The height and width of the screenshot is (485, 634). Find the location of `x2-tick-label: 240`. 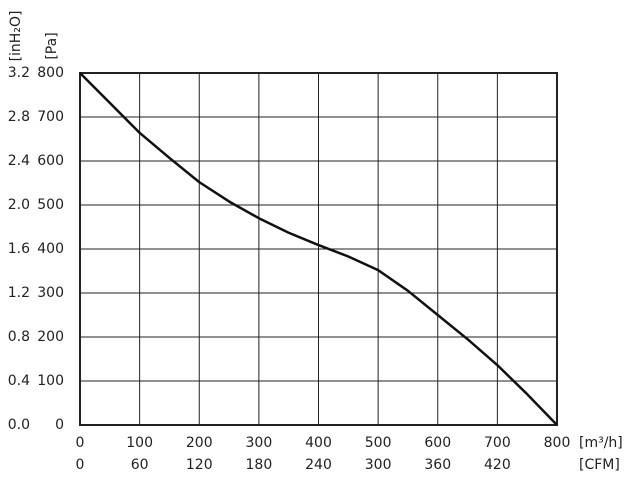

x2-tick-label: 240 is located at coordinates (318, 465).